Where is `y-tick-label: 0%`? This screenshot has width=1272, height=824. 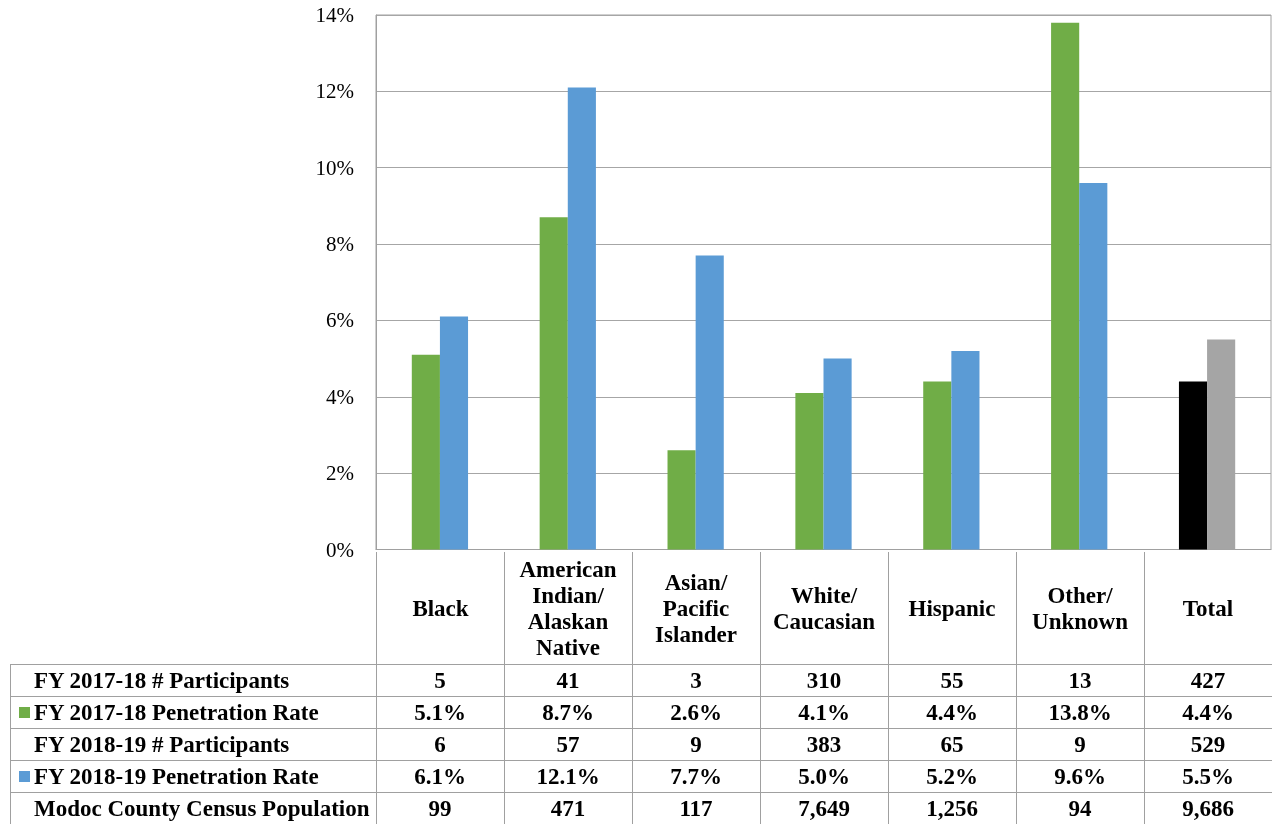
y-tick-label: 0% is located at coordinates (340, 549).